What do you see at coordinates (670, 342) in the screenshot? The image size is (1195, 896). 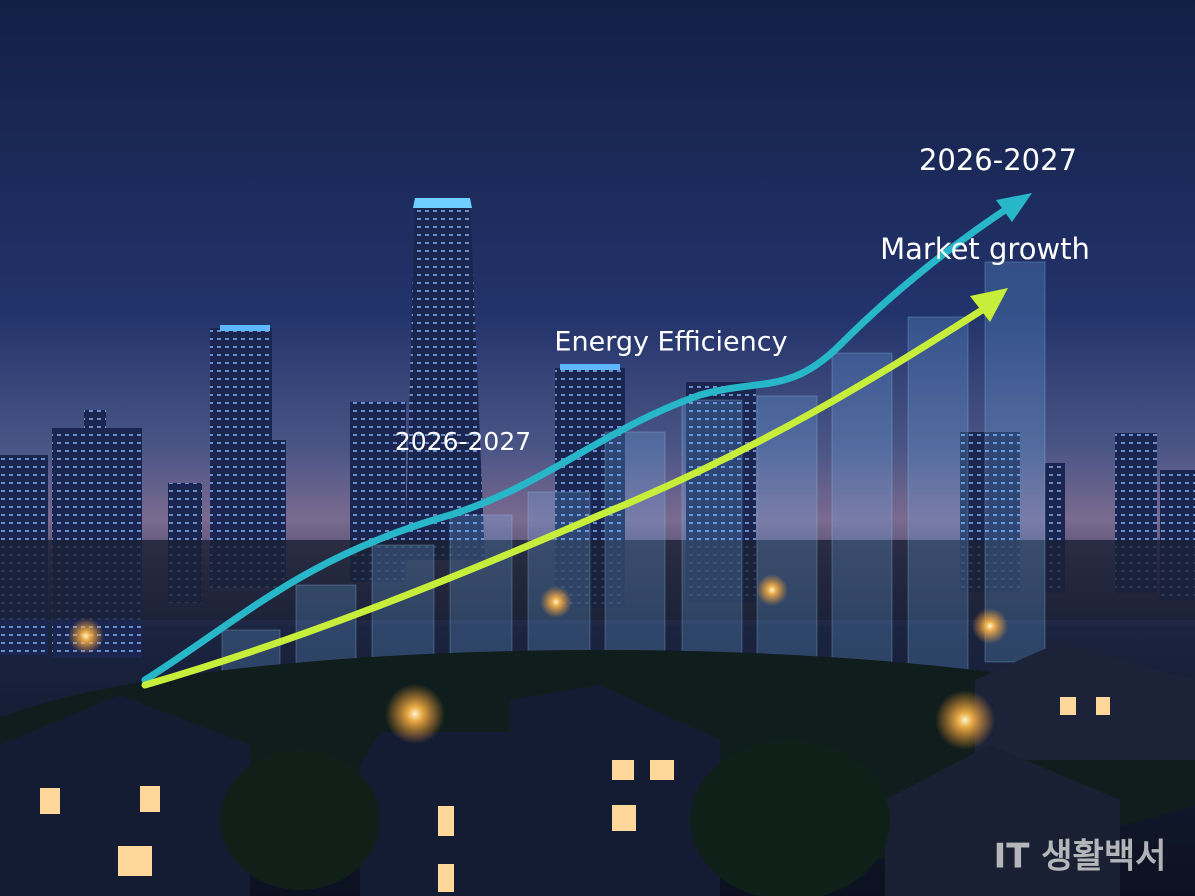 I see `annotation: Energy Efficiency` at bounding box center [670, 342].